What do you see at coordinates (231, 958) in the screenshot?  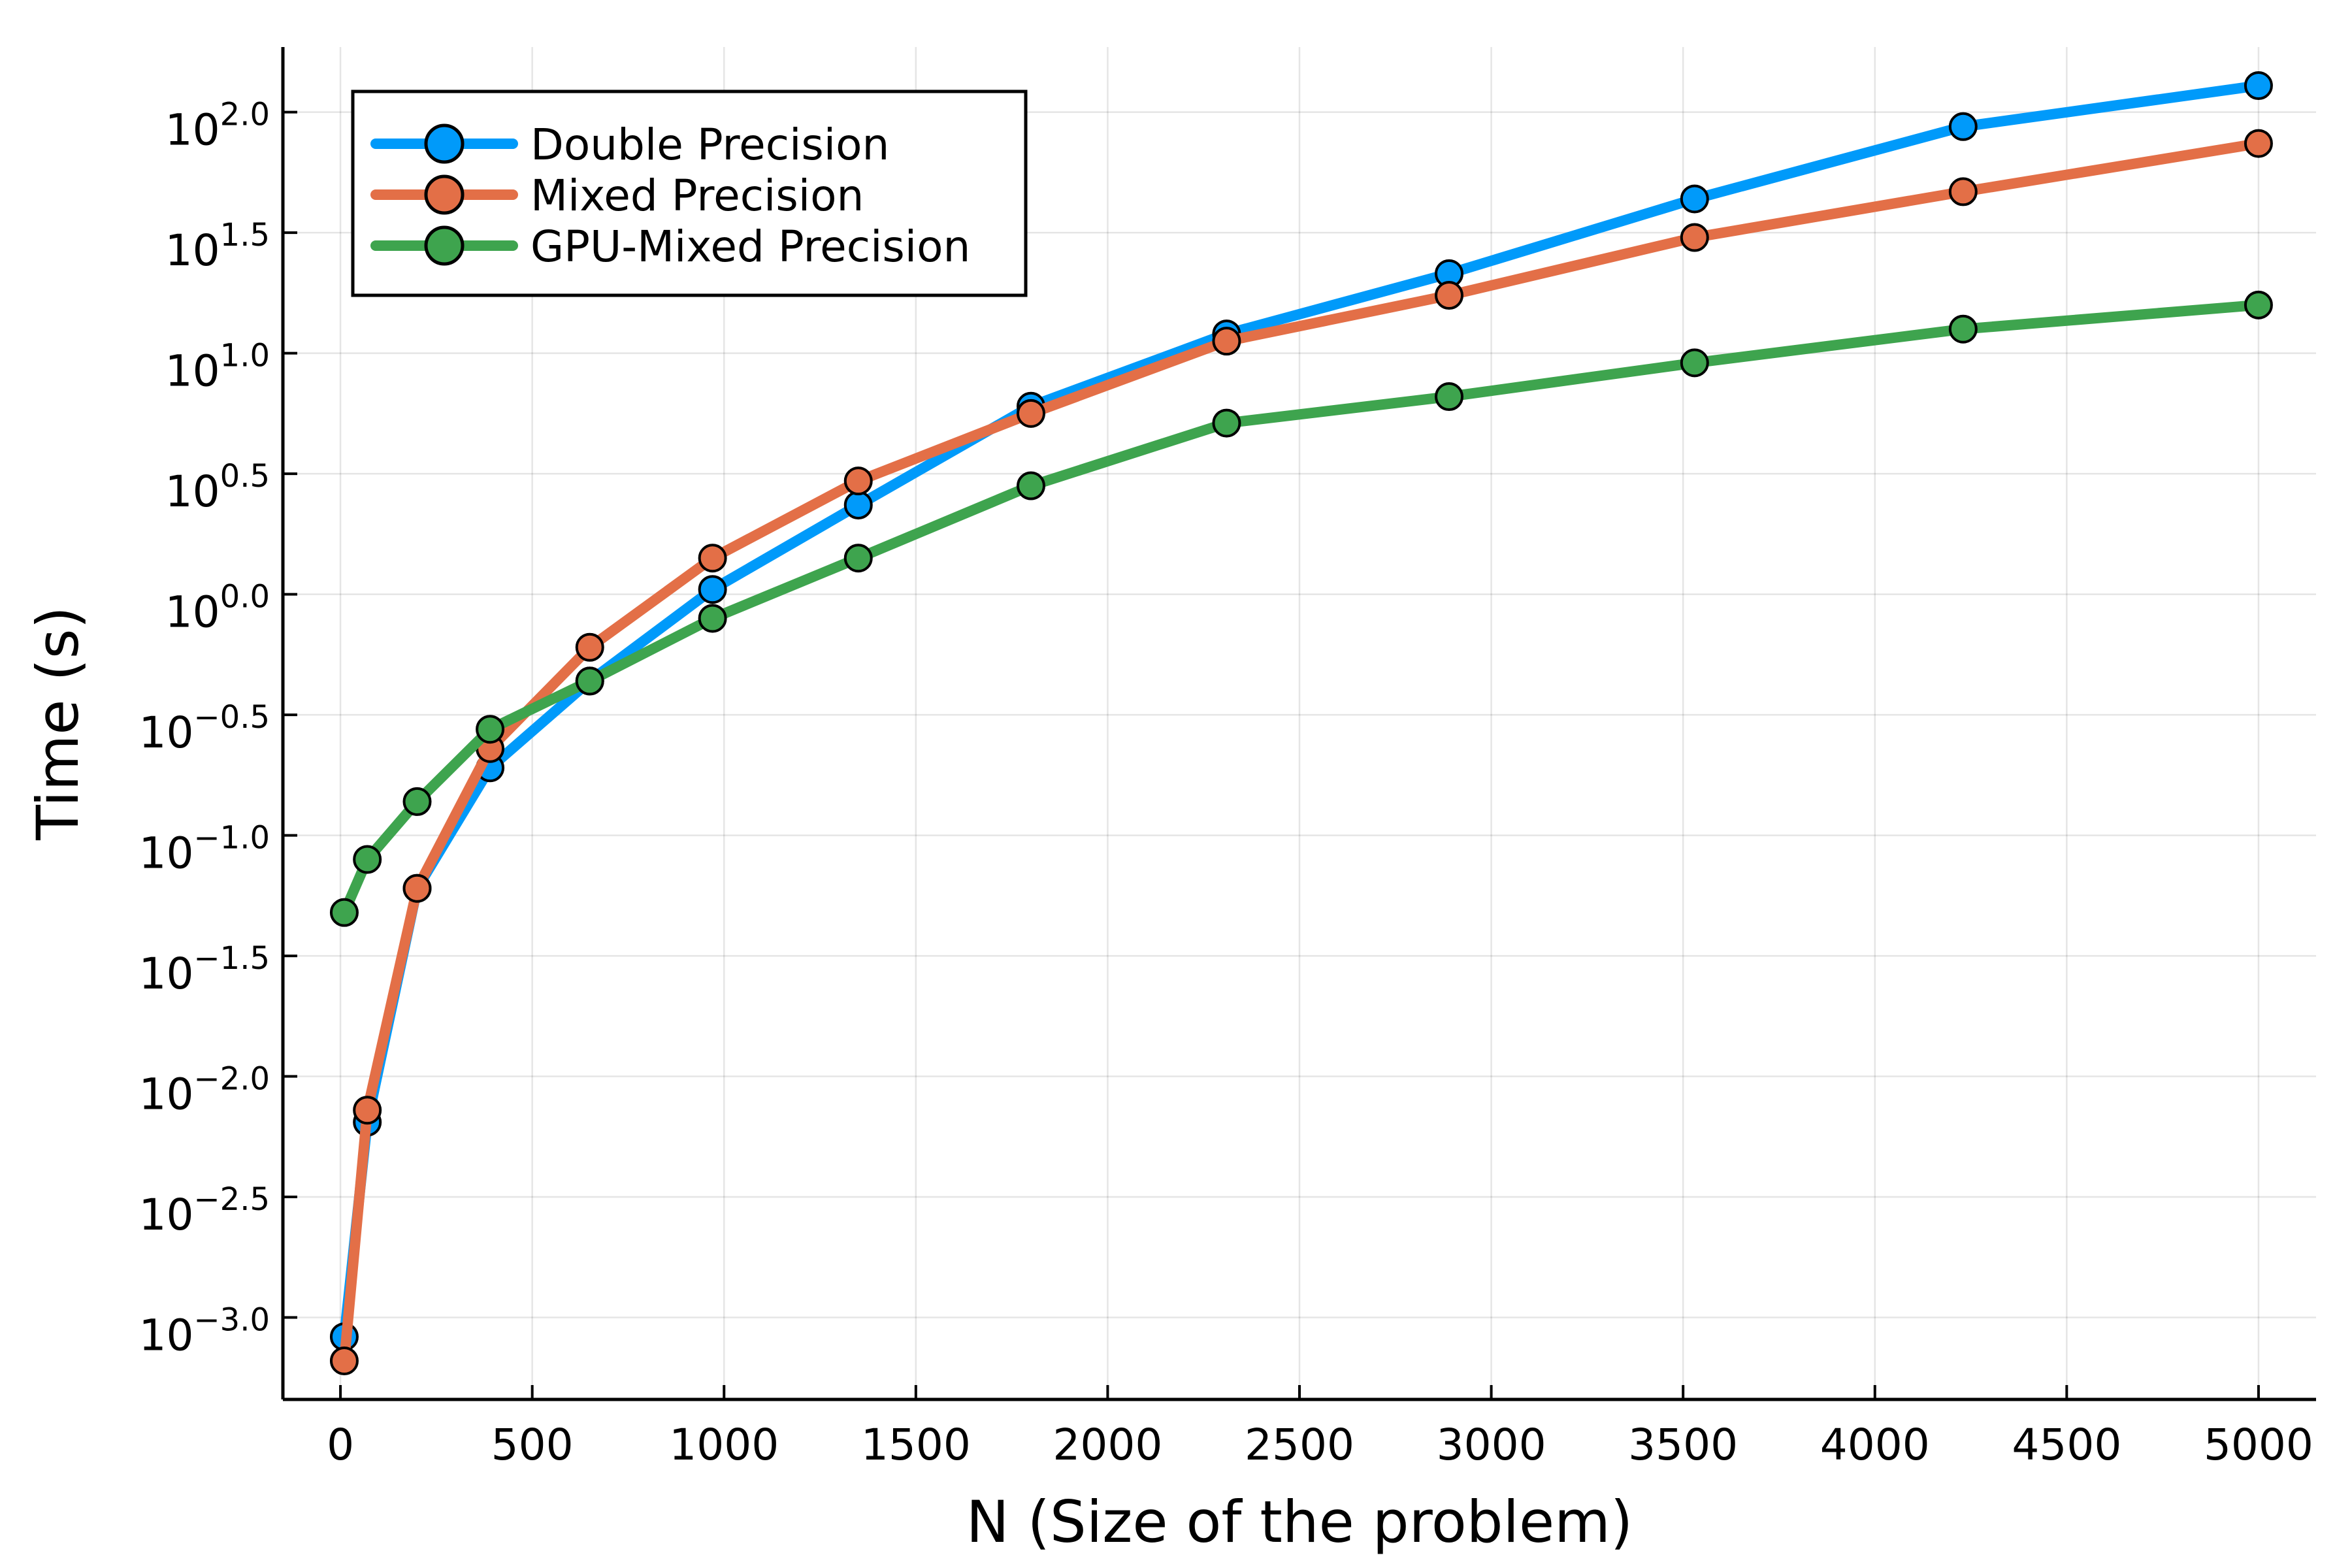 I see `y-tick-exponent: −1.5` at bounding box center [231, 958].